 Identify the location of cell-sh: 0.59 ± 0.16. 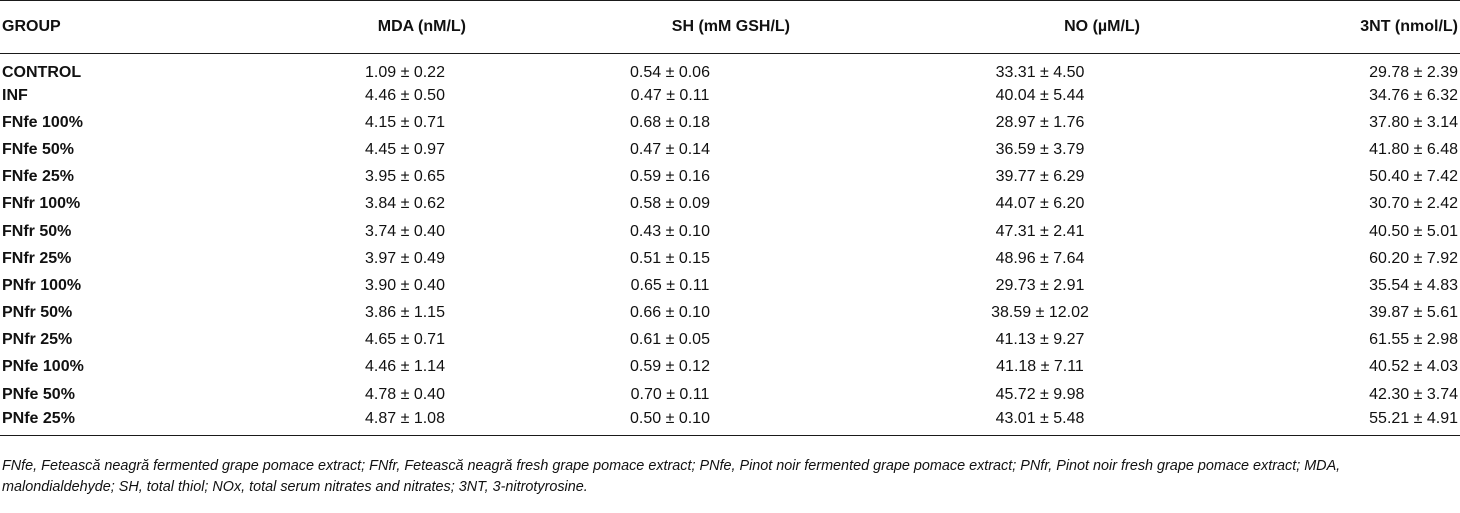
(670, 177).